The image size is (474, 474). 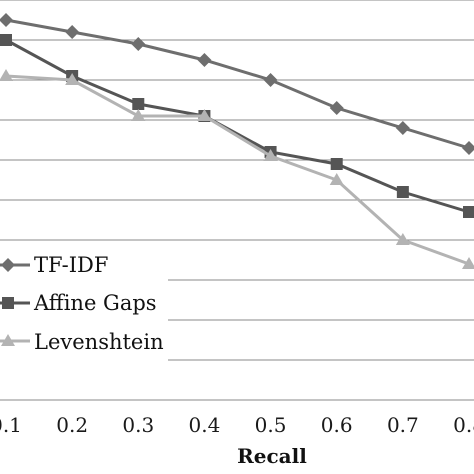 I want to click on legend-label-levenshtein: Levenshtein, so click(x=99, y=342).